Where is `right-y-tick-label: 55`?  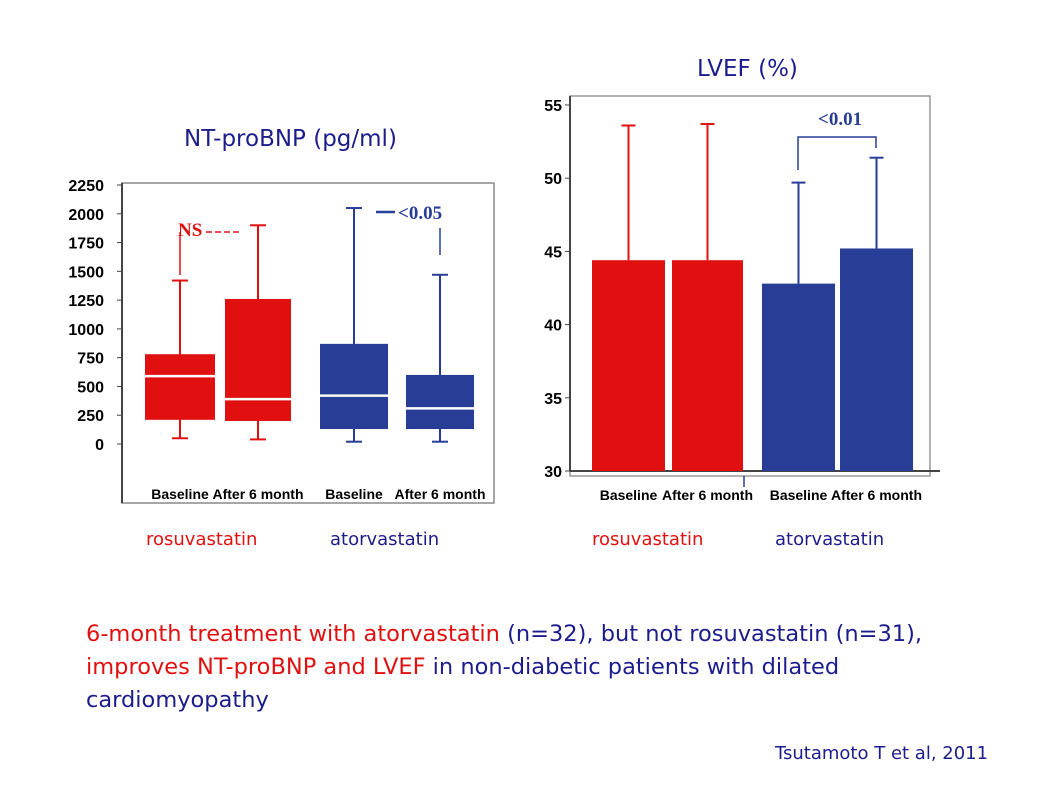
right-y-tick-label: 55 is located at coordinates (553, 106).